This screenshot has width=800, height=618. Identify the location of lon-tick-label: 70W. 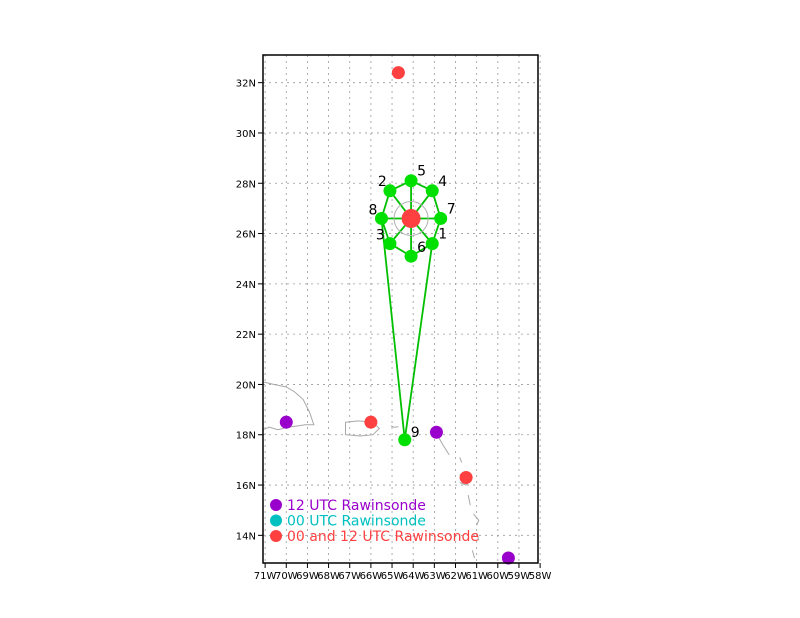
(286, 576).